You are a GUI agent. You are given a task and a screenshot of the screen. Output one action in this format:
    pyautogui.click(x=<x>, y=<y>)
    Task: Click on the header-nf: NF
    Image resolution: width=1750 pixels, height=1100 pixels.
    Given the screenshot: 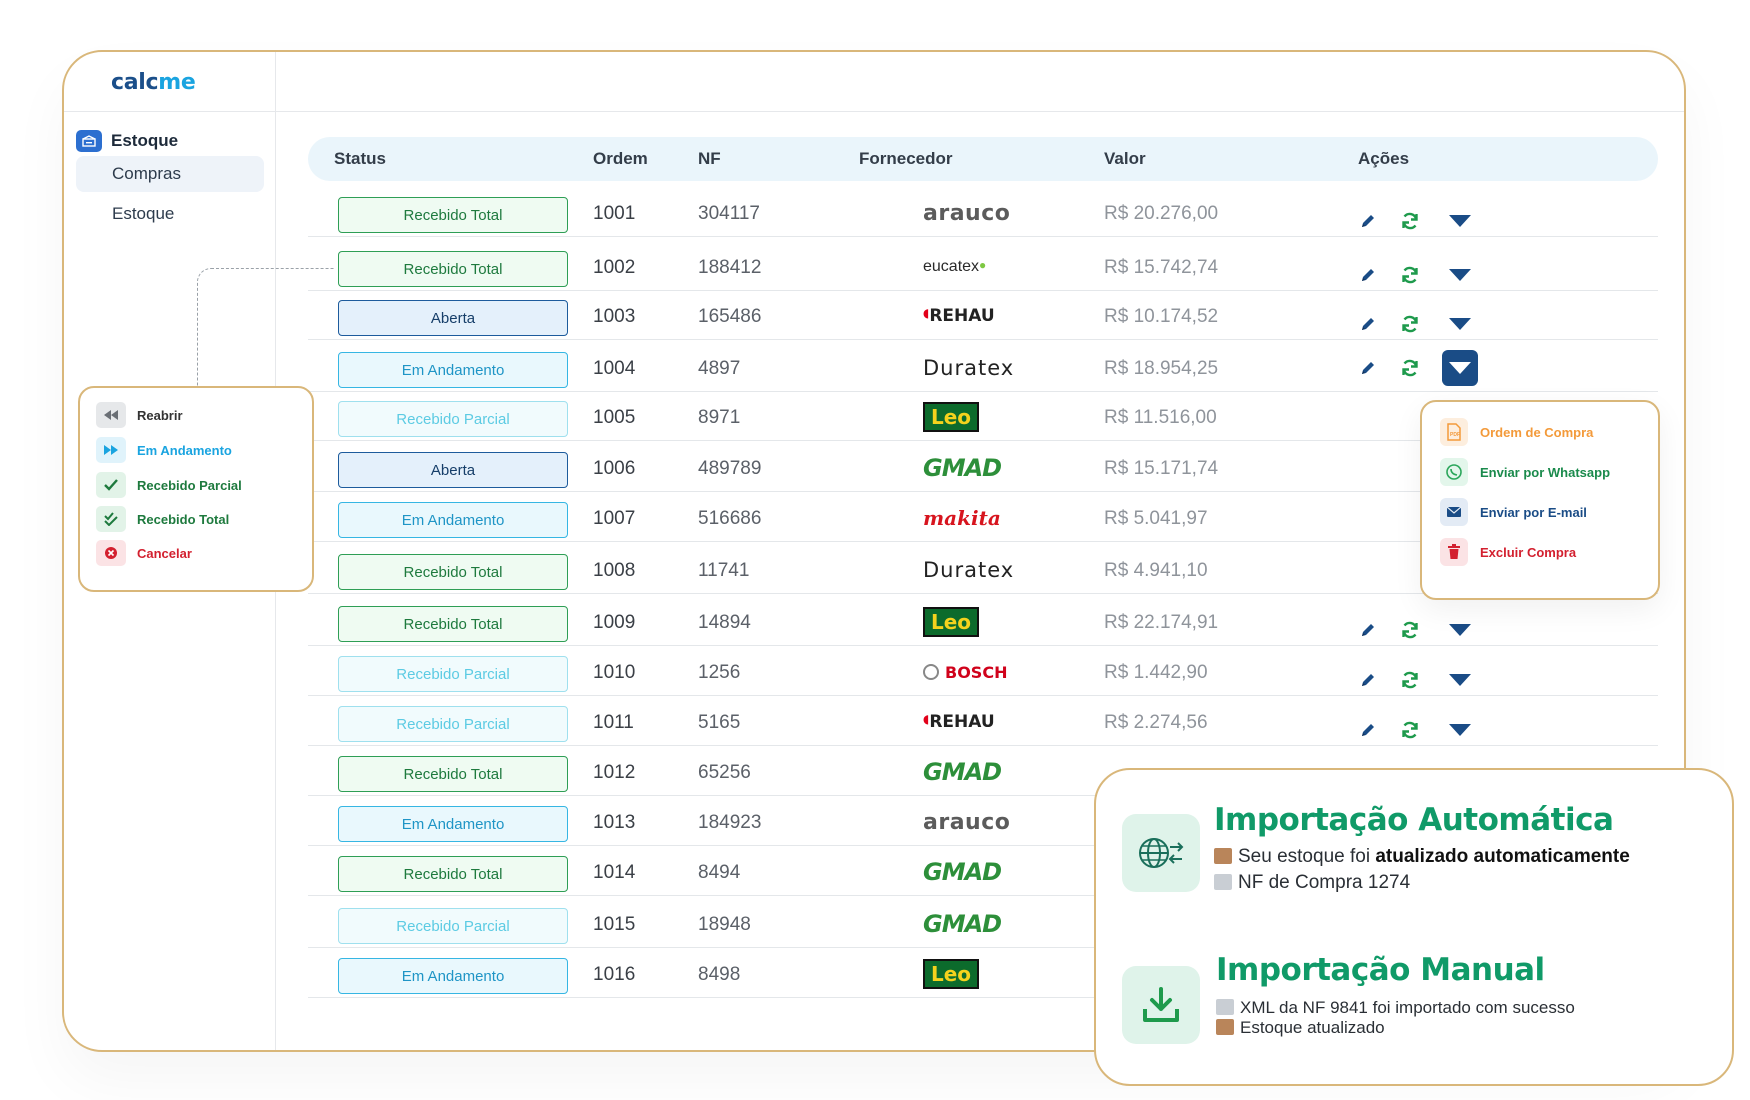 What is the action you would take?
    pyautogui.click(x=709, y=158)
    